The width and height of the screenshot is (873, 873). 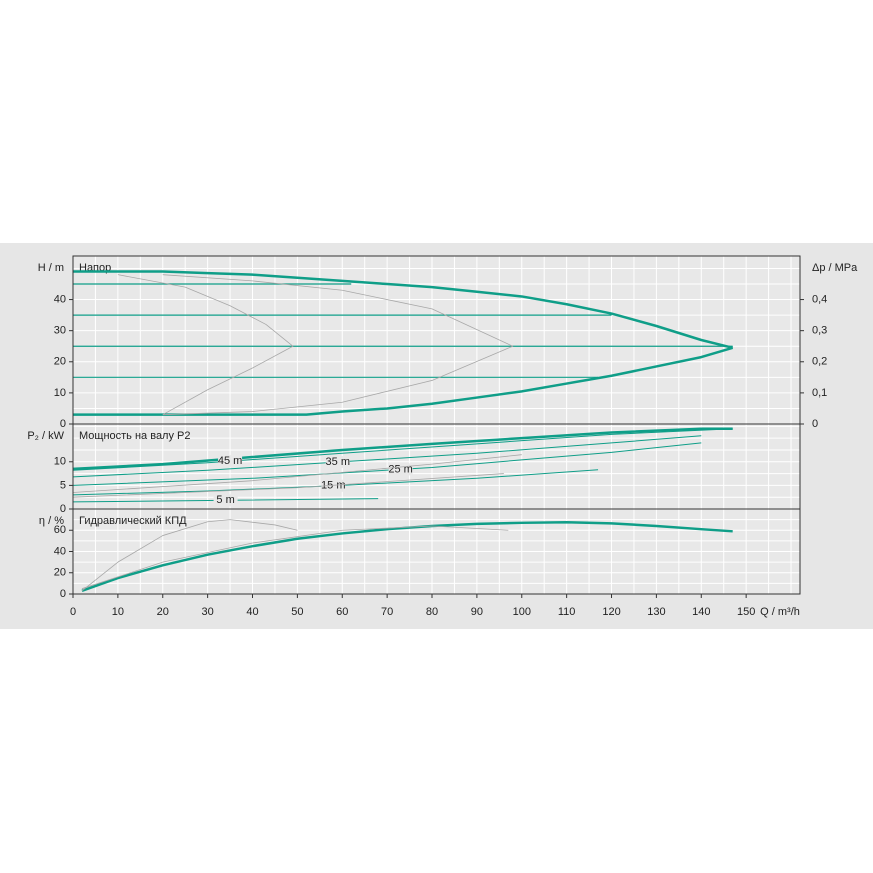 I want to click on x-tick-label: 70, so click(x=387, y=612).